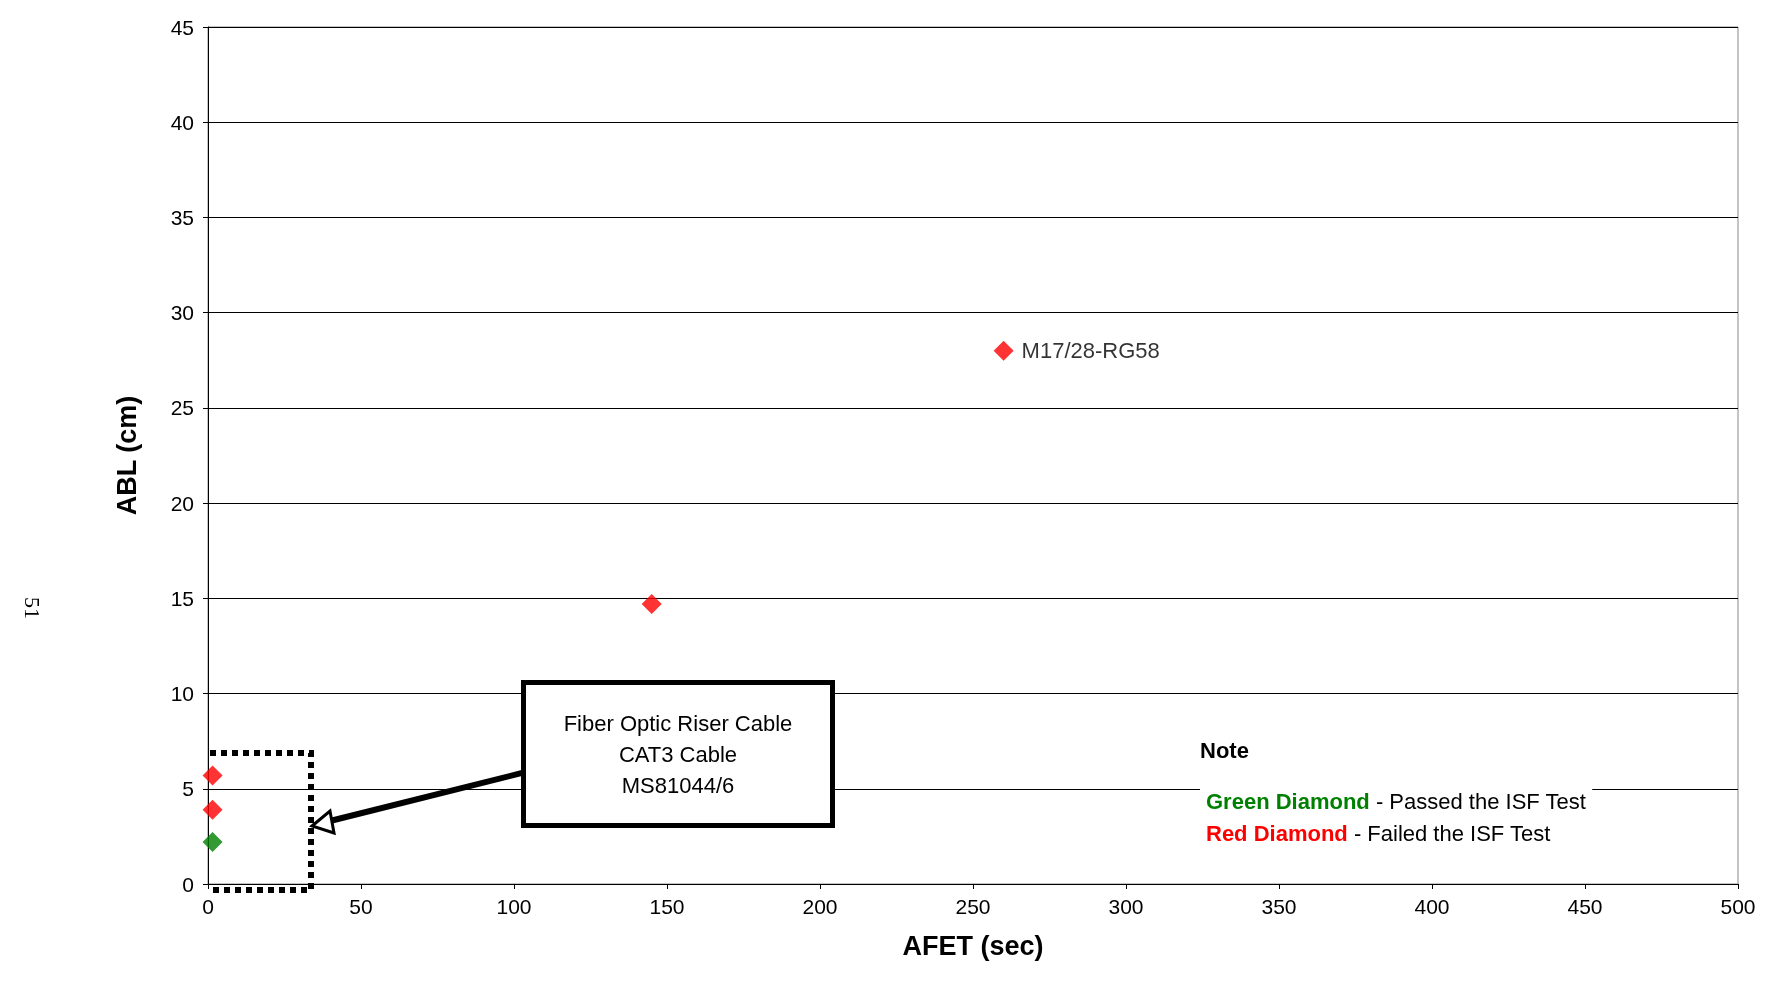  I want to click on annotation: M17/28-RG58, so click(1090, 351).